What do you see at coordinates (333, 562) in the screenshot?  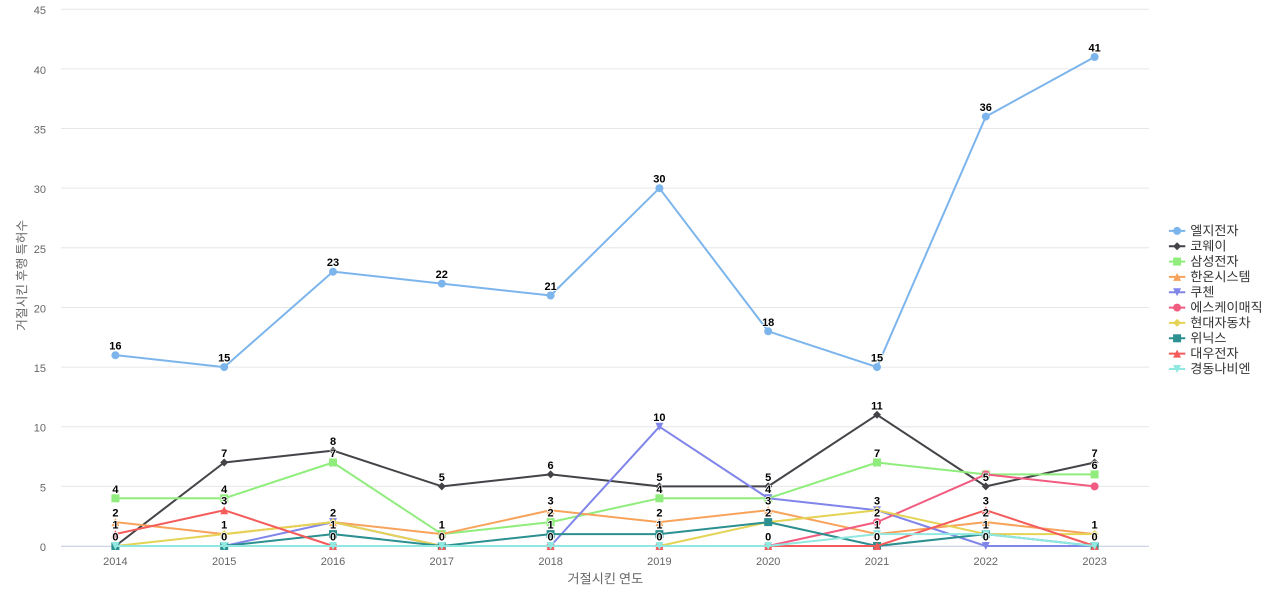 I see `svg-text: 2016` at bounding box center [333, 562].